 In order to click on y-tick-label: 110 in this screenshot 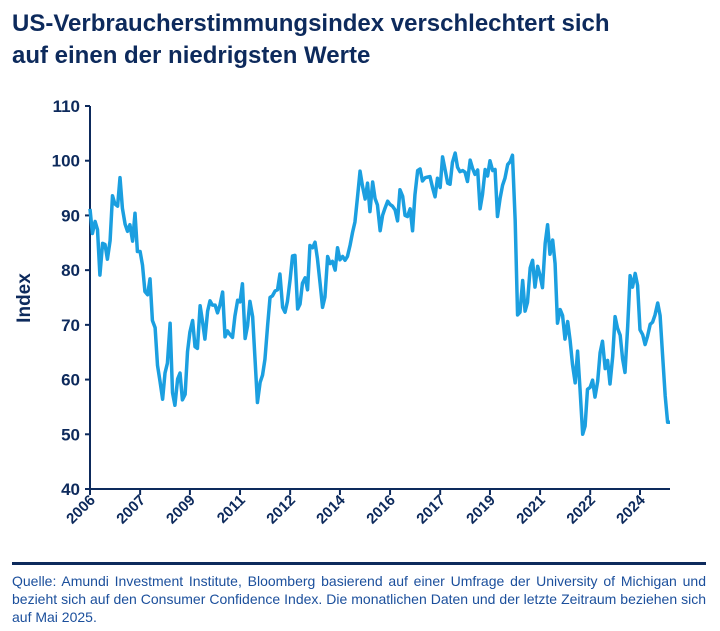, I will do `click(66, 106)`.